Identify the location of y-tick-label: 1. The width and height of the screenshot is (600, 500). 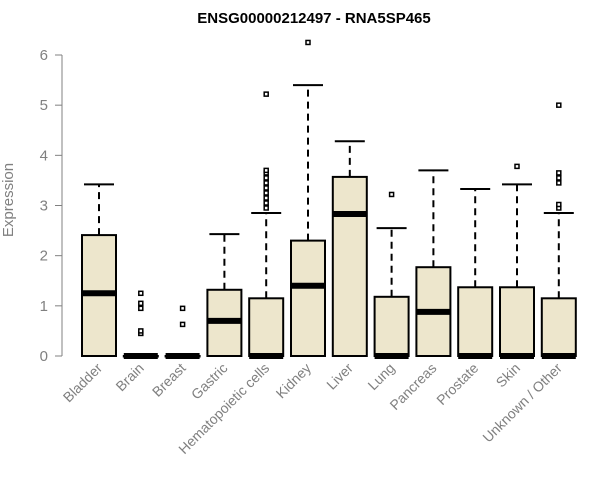
(44, 306).